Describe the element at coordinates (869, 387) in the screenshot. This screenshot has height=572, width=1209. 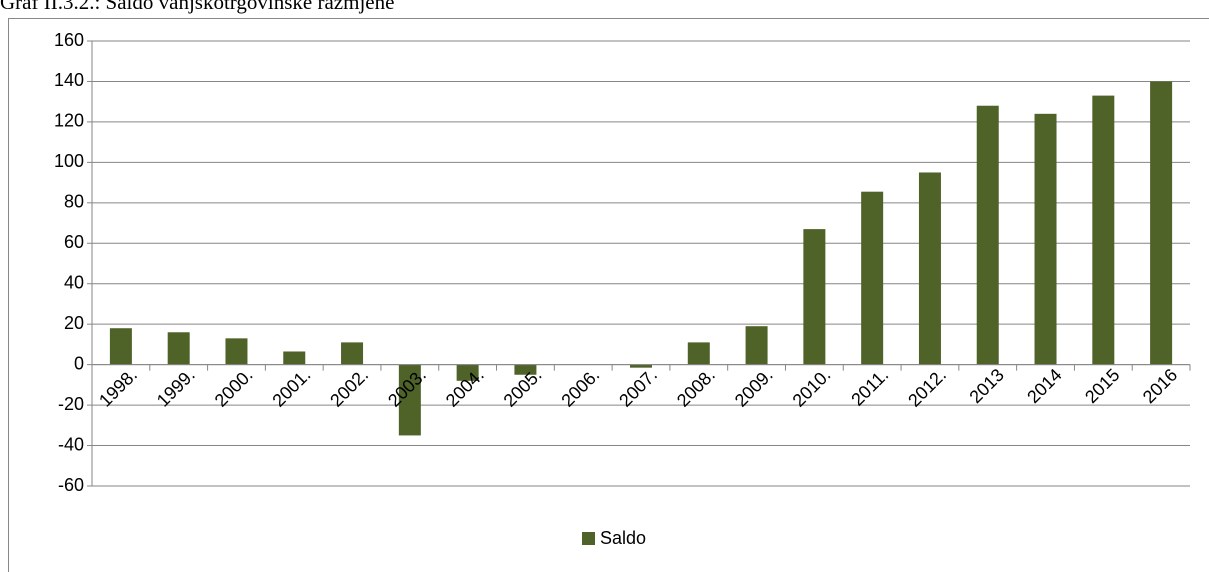
I see `x-tick-label: 2011.` at that location.